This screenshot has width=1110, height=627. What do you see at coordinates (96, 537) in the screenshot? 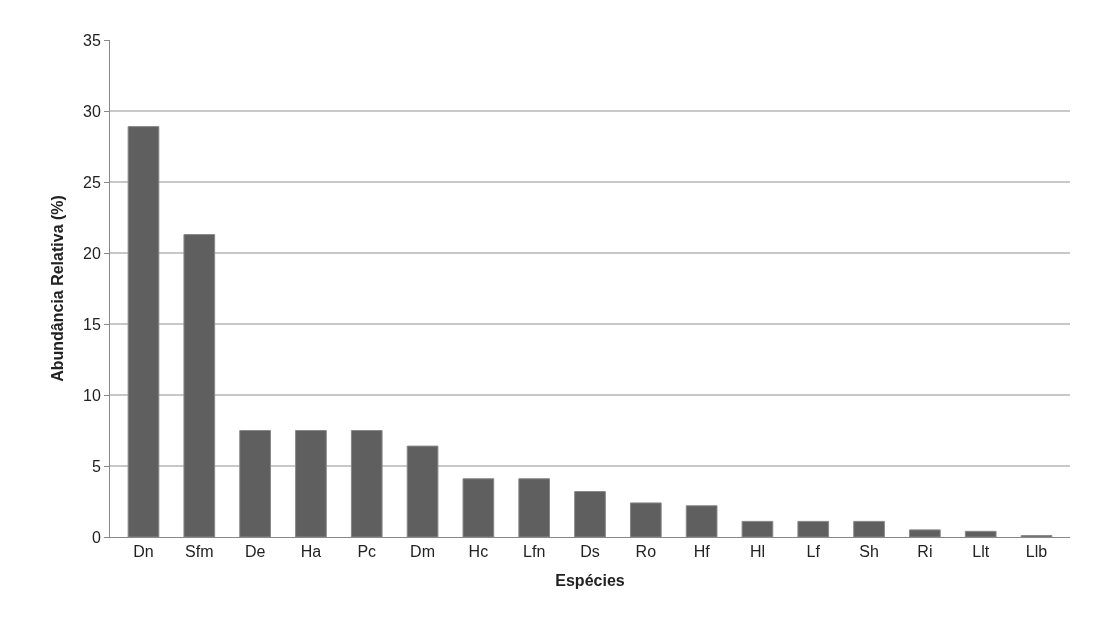
I see `y-tick-label: 0` at bounding box center [96, 537].